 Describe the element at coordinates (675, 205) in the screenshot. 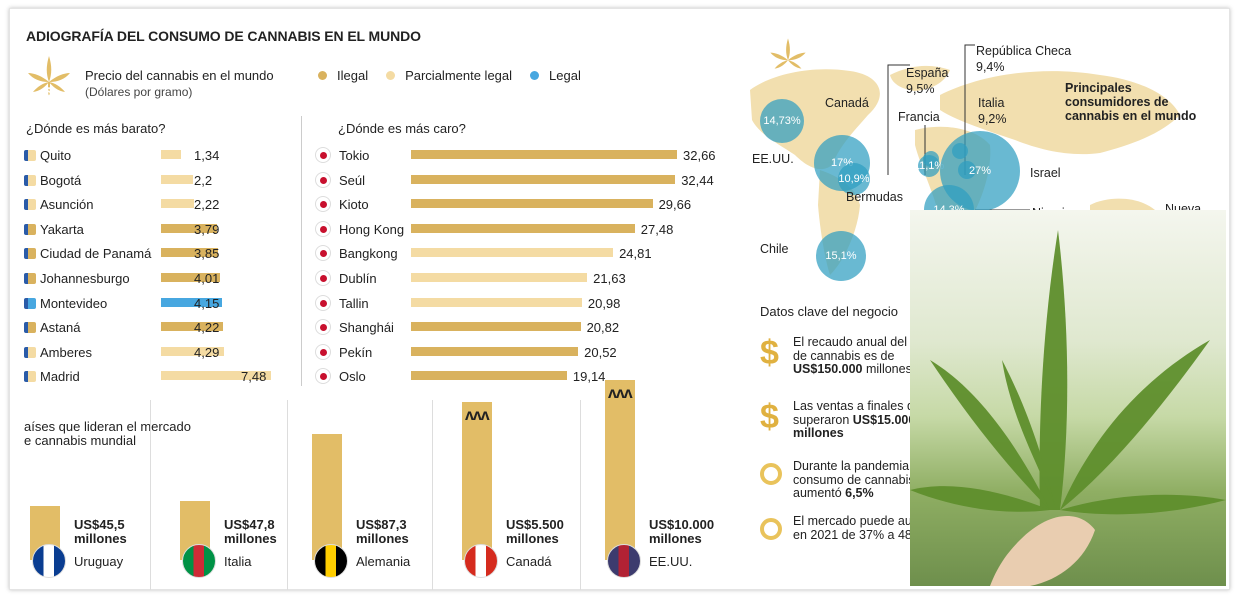

I see `value-label: 29,66` at that location.